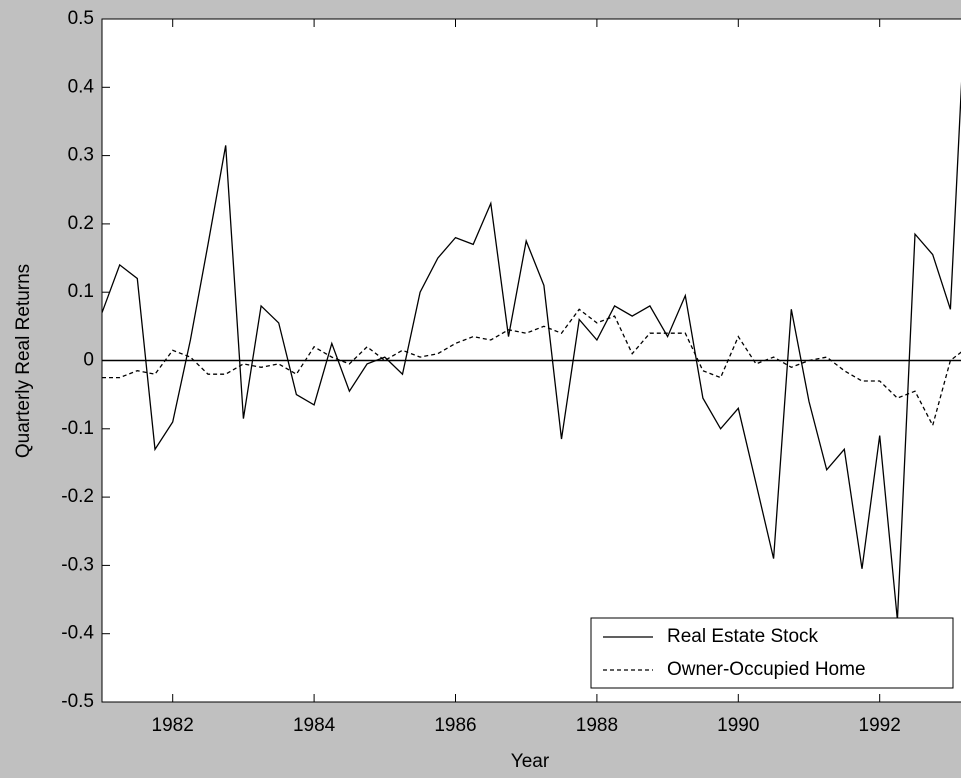 The width and height of the screenshot is (961, 778). What do you see at coordinates (77, 428) in the screenshot?
I see `y-tick-label: -0.1` at bounding box center [77, 428].